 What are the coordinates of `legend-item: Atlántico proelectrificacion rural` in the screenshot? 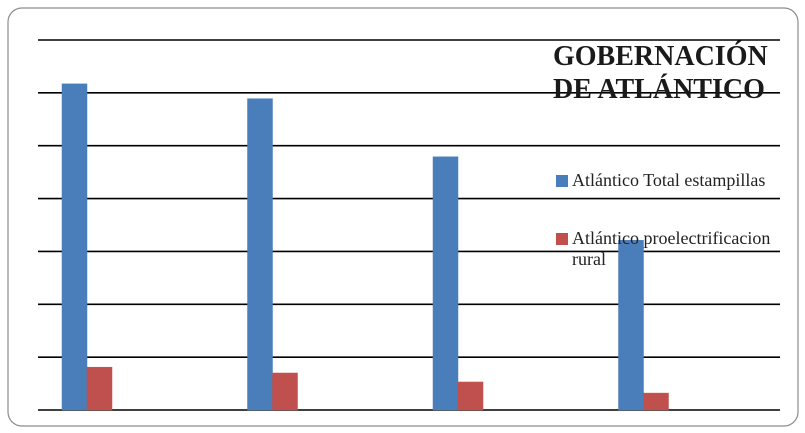 It's located at (670, 249).